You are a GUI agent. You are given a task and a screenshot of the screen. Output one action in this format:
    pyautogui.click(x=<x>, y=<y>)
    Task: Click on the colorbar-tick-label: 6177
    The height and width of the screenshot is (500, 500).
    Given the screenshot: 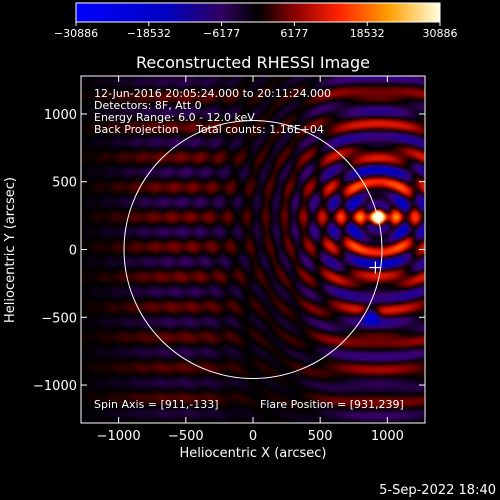 What is the action you would take?
    pyautogui.click(x=294, y=33)
    